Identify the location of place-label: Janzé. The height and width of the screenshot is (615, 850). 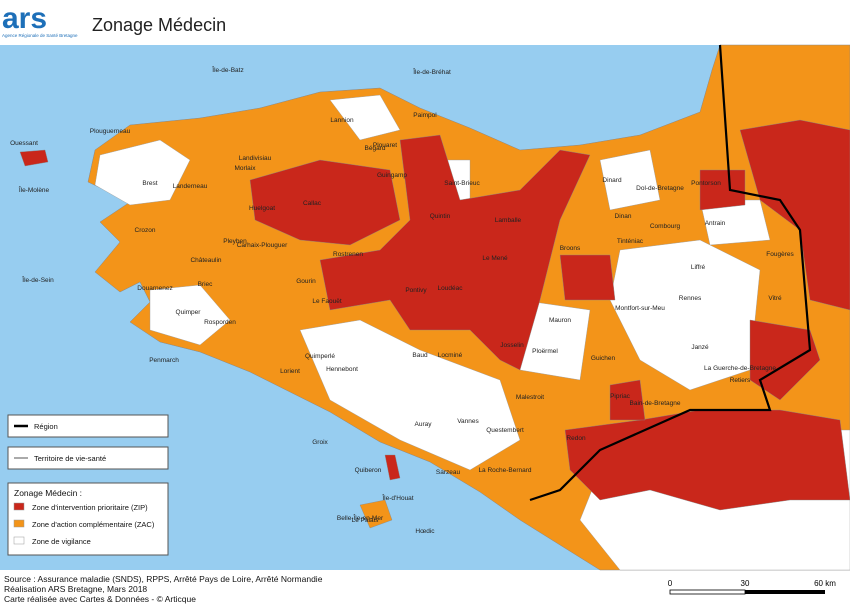
(700, 347).